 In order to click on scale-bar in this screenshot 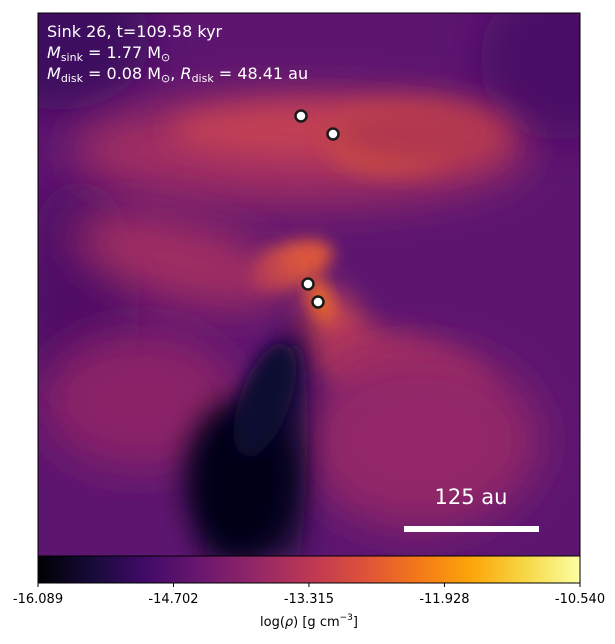, I will do `click(471, 529)`.